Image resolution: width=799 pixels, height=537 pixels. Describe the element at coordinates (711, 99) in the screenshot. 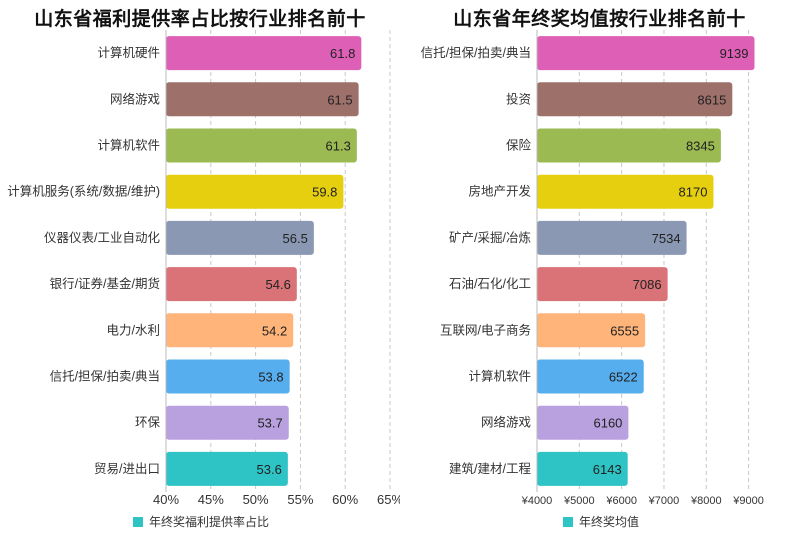

I see `bar-value-label: 8615` at that location.